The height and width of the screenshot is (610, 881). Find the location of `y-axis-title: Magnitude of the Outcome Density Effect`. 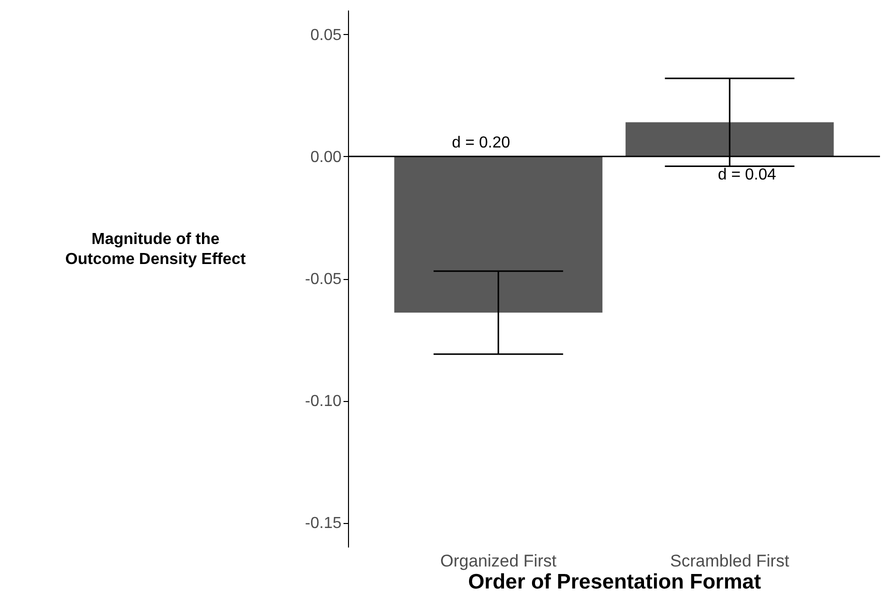

y-axis-title: Magnitude of the Outcome Density Effect is located at coordinates (155, 249).